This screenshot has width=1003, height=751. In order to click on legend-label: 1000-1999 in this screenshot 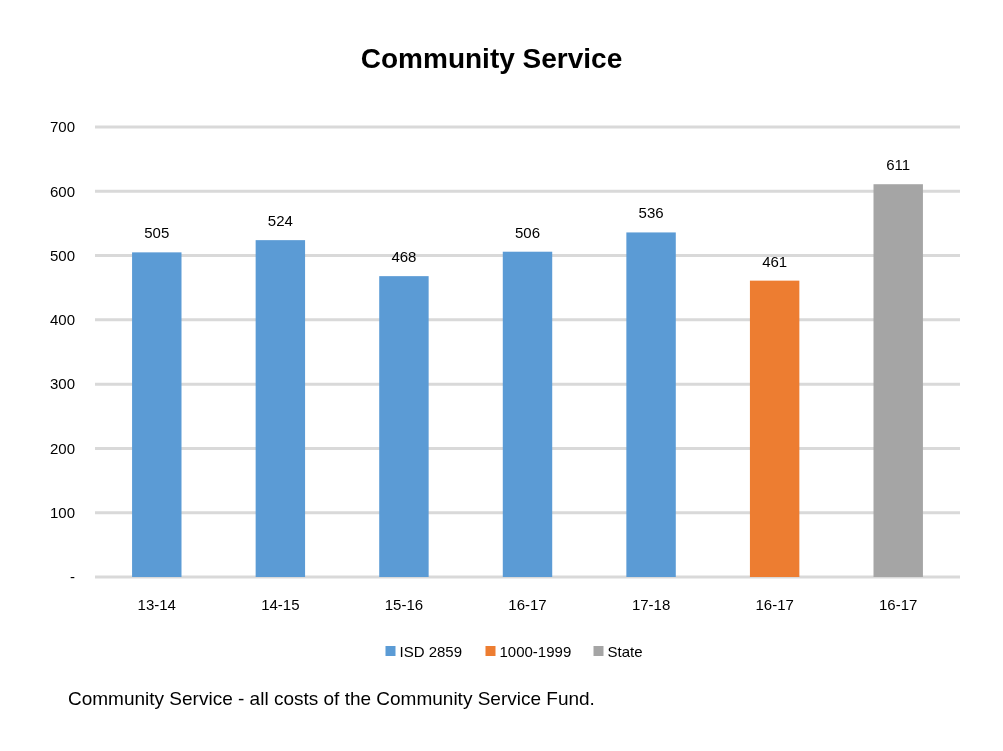, I will do `click(535, 652)`.